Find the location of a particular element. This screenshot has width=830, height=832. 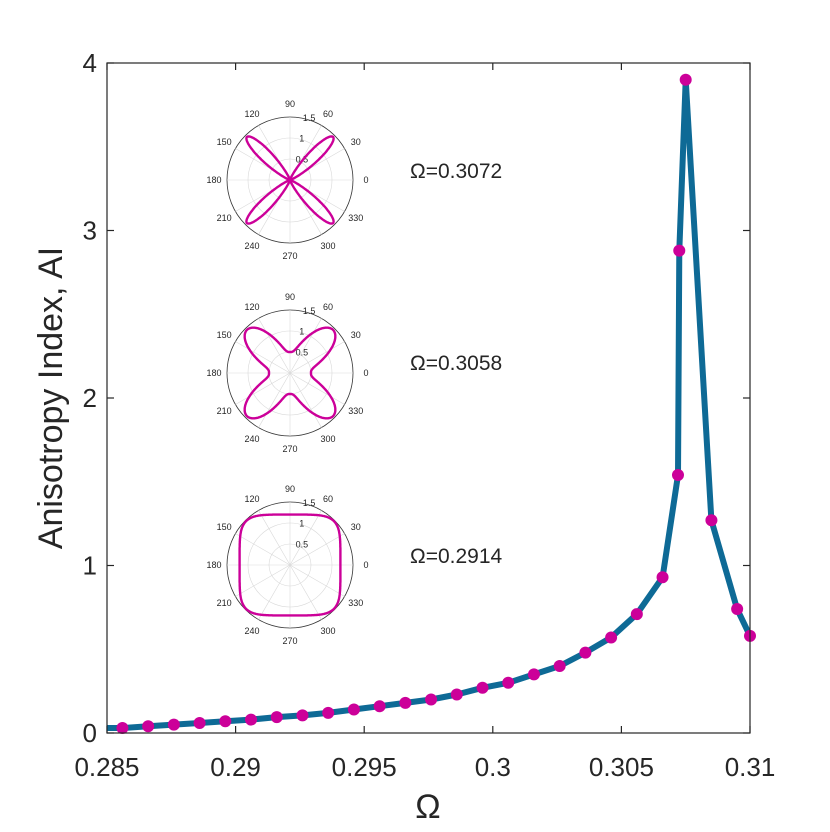

y-tick-label: 2 is located at coordinates (90, 398).